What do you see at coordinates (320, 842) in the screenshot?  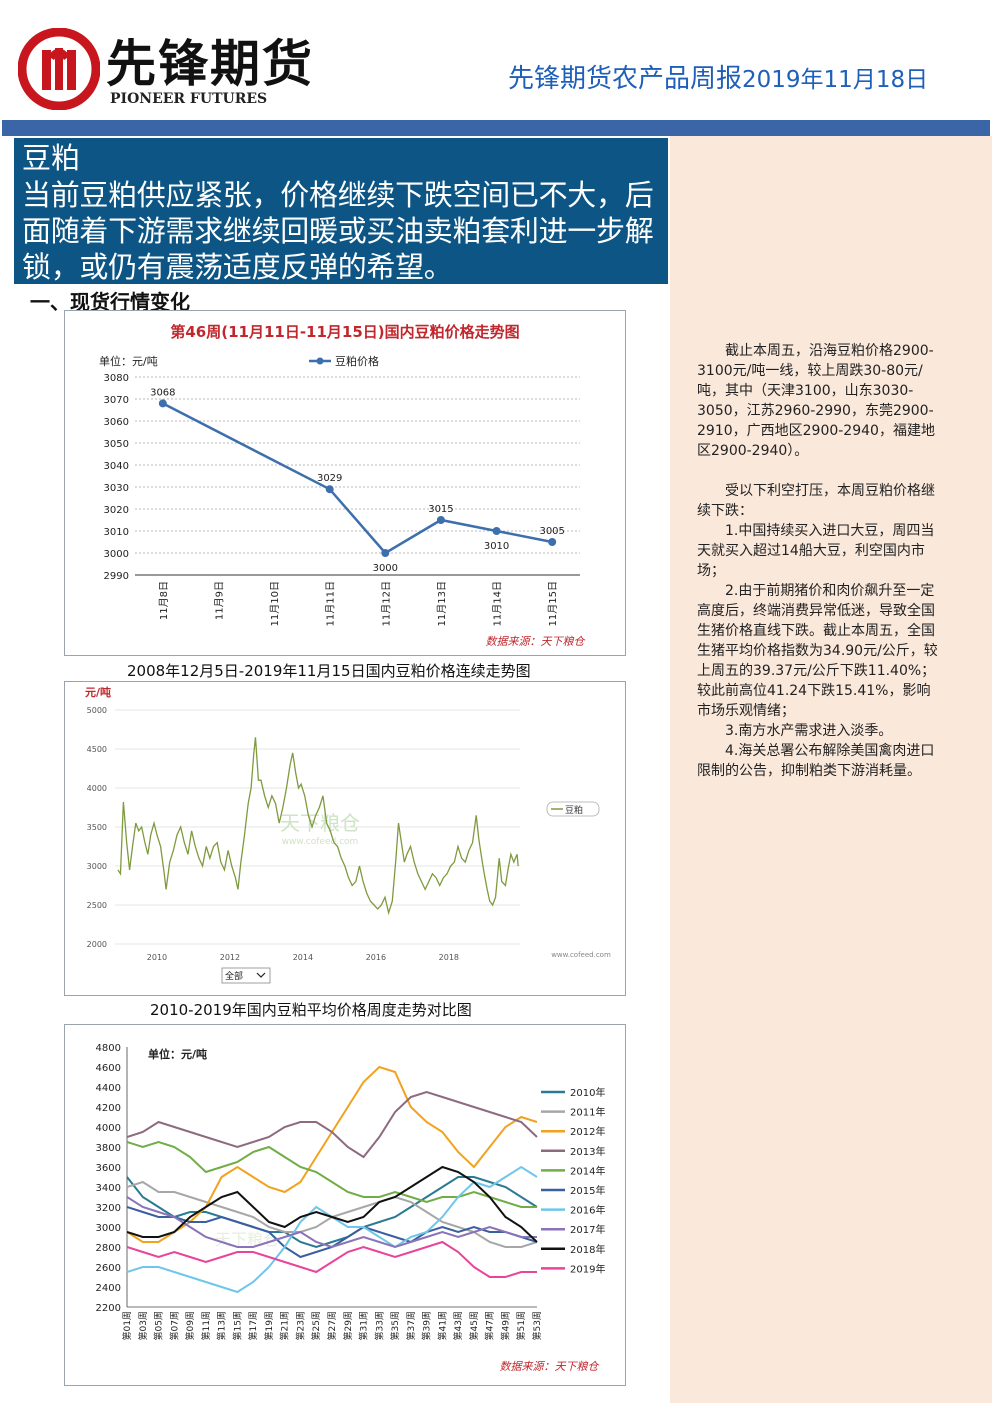 I see `chart-watermark-url: www.cofeed.com` at bounding box center [320, 842].